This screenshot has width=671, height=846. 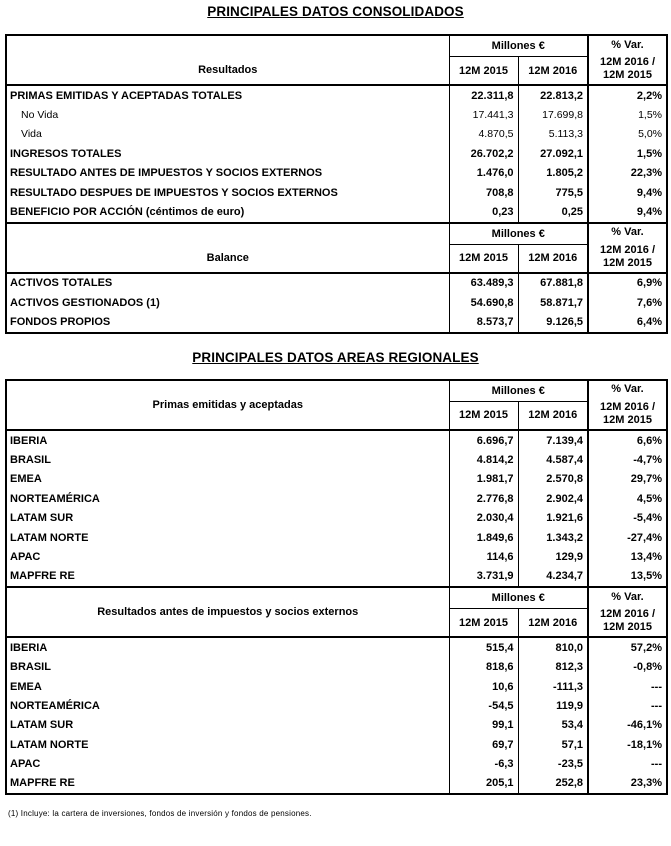 What do you see at coordinates (336, 499) in the screenshot?
I see `table-row: NORTEAMÉRICA 2.776,8 2.902,4 4,5%` at bounding box center [336, 499].